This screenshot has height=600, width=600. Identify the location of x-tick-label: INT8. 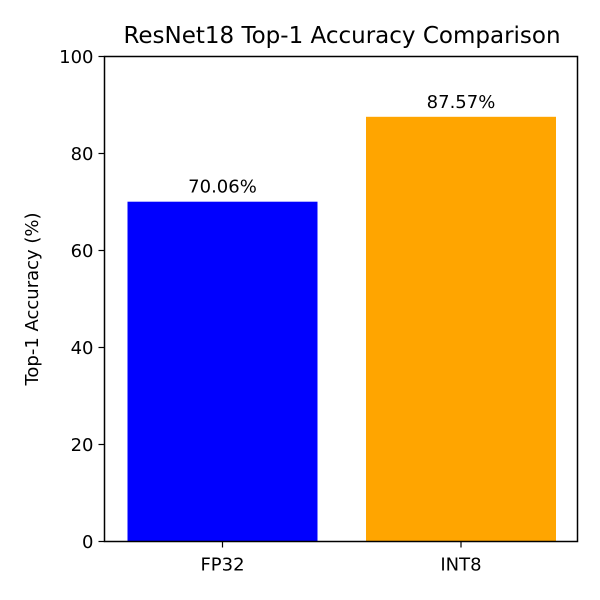
(460, 565).